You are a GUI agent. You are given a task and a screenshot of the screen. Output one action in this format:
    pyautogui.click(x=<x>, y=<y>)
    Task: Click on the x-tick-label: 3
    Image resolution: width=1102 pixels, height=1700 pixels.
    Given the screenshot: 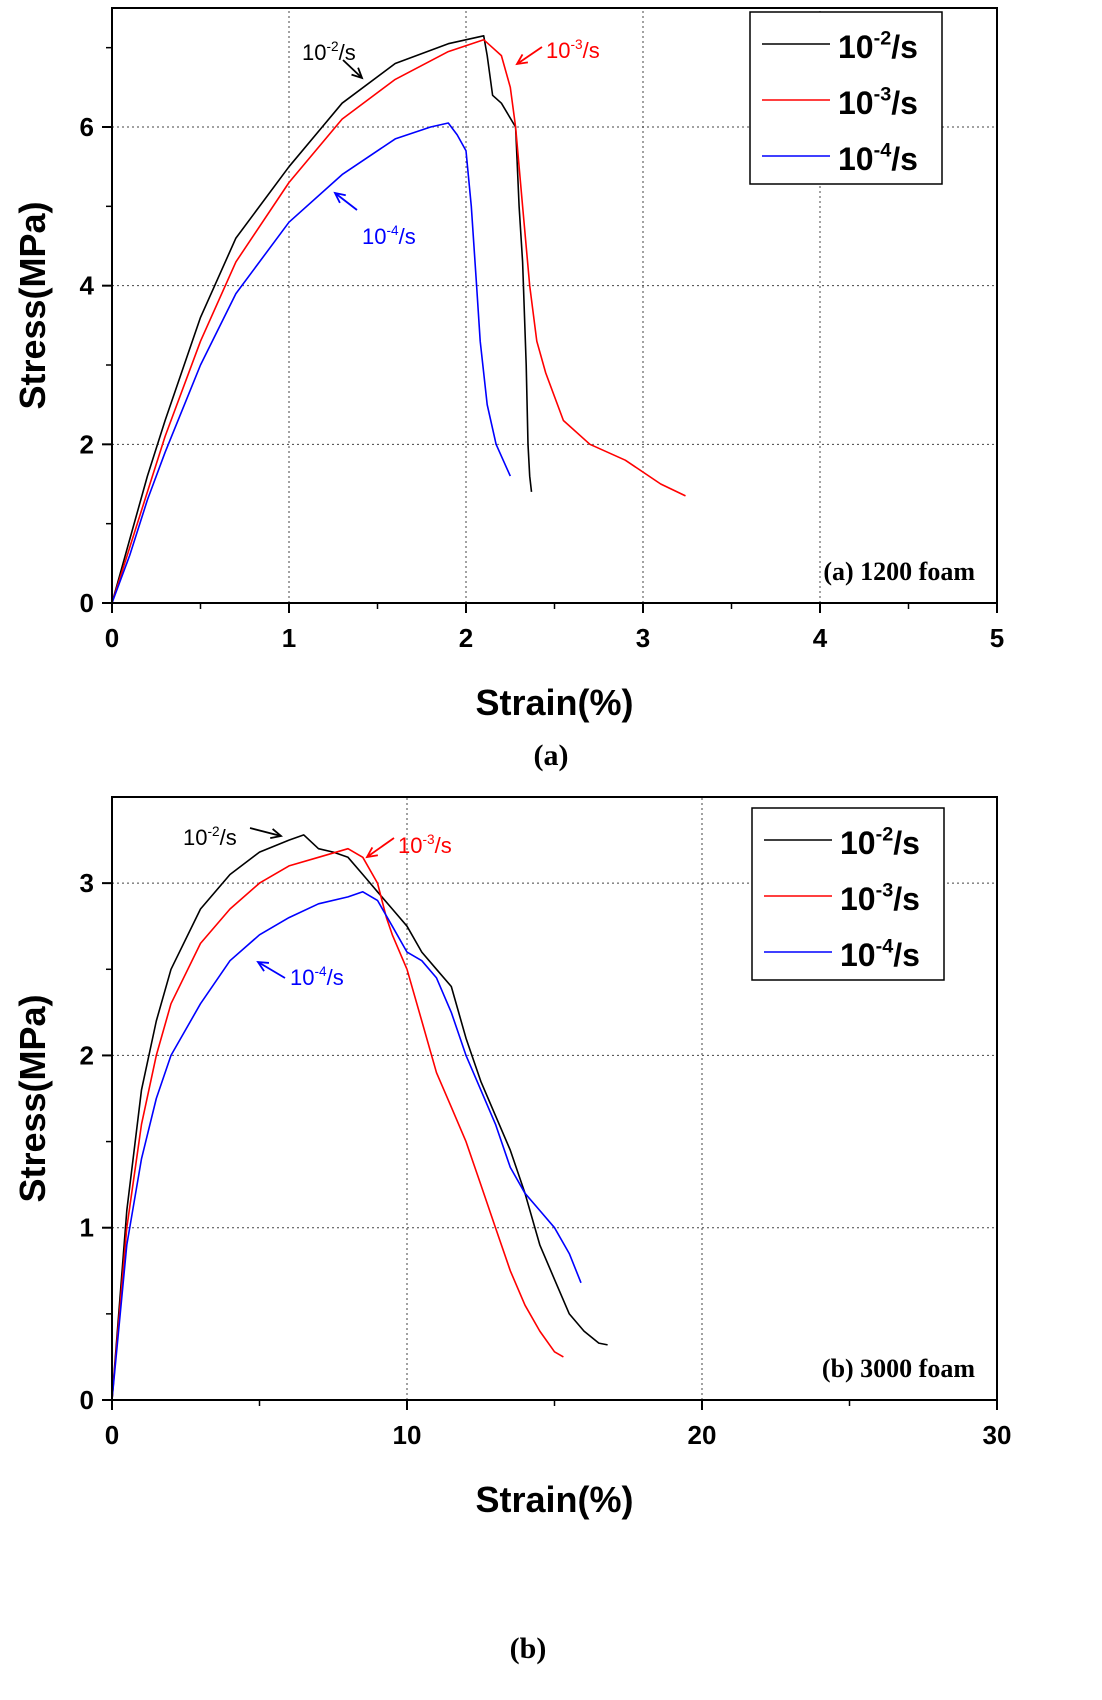 What is the action you would take?
    pyautogui.click(x=643, y=638)
    